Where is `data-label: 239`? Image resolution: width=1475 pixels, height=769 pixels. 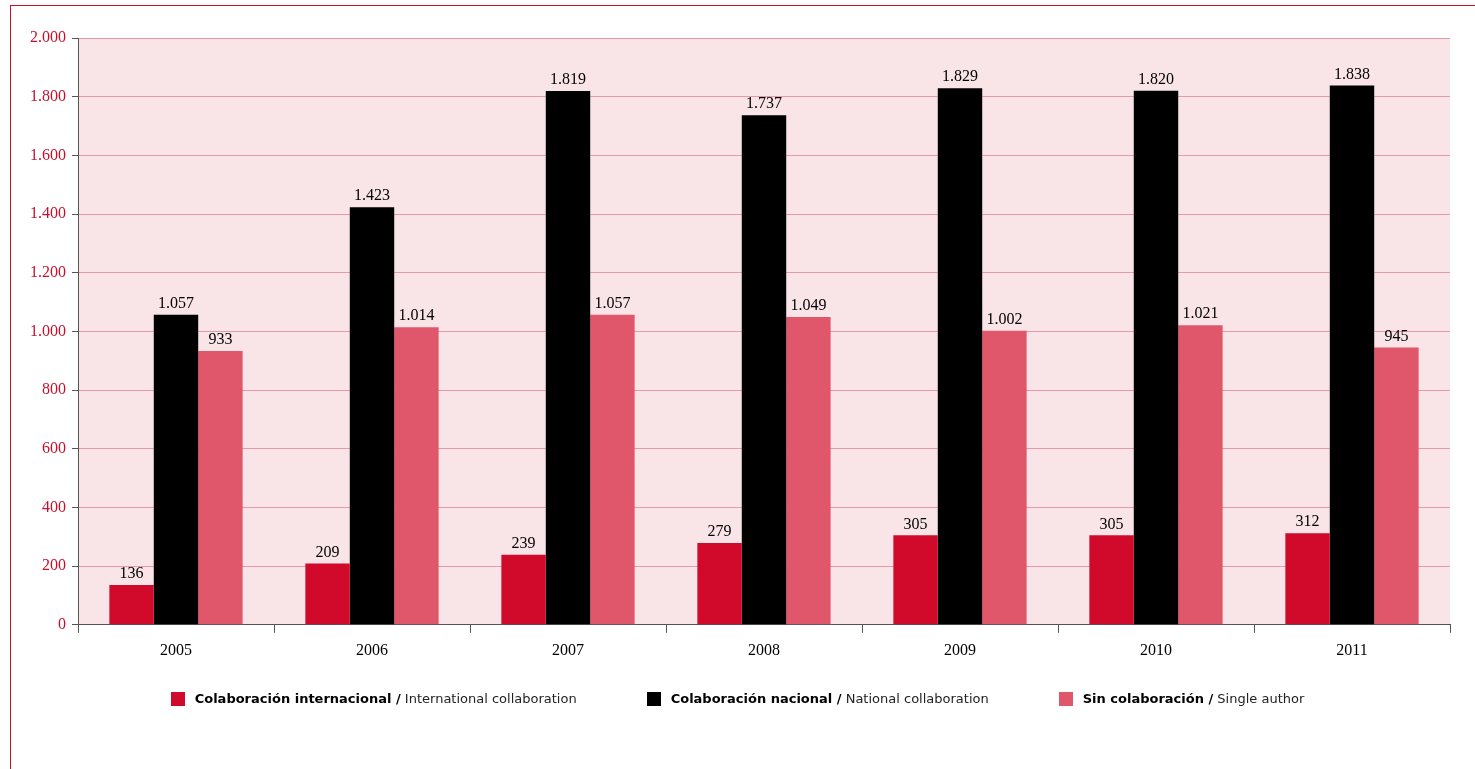
data-label: 239 is located at coordinates (523, 542).